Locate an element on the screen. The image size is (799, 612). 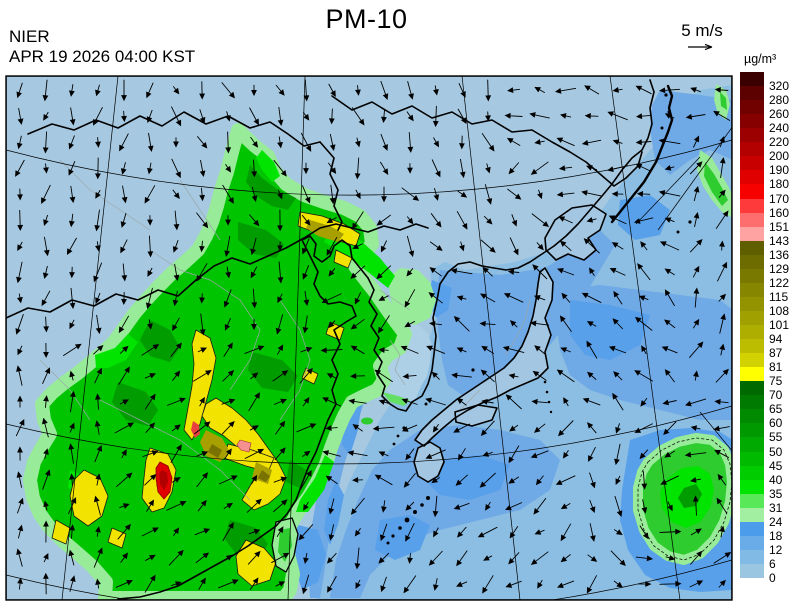
colorbar-label: 136 is located at coordinates (779, 254).